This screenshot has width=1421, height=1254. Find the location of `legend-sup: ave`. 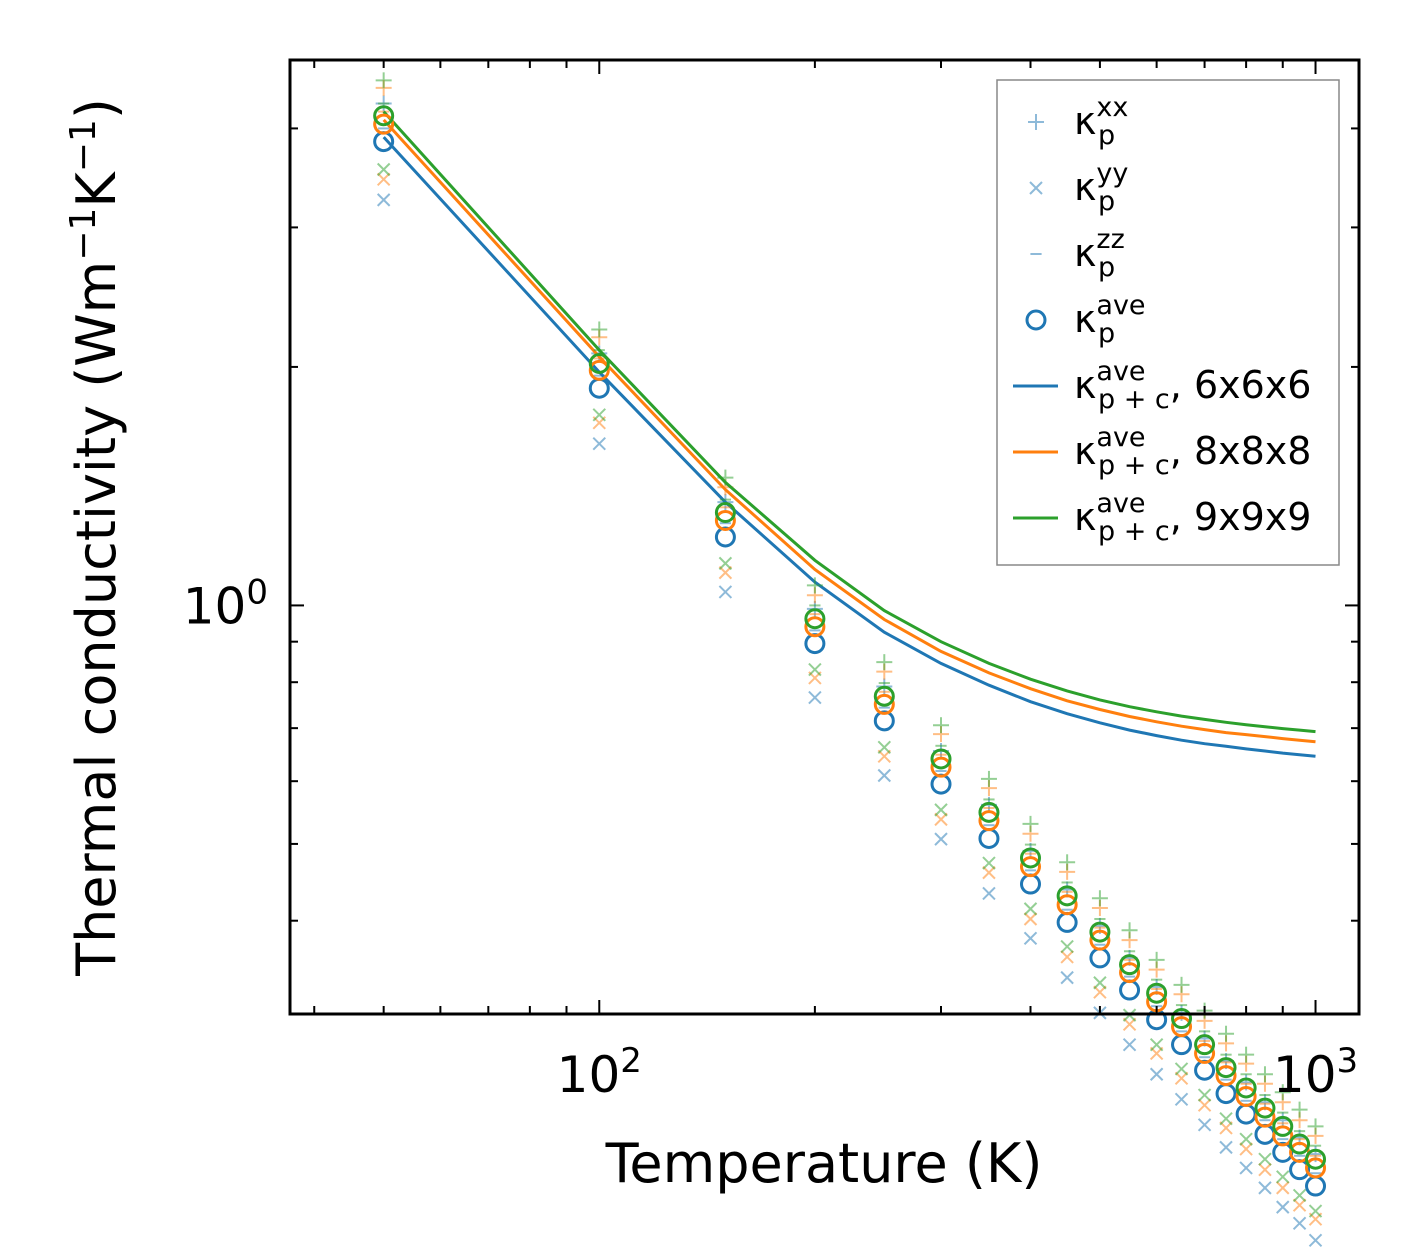

legend-sup: ave is located at coordinates (1120, 305).